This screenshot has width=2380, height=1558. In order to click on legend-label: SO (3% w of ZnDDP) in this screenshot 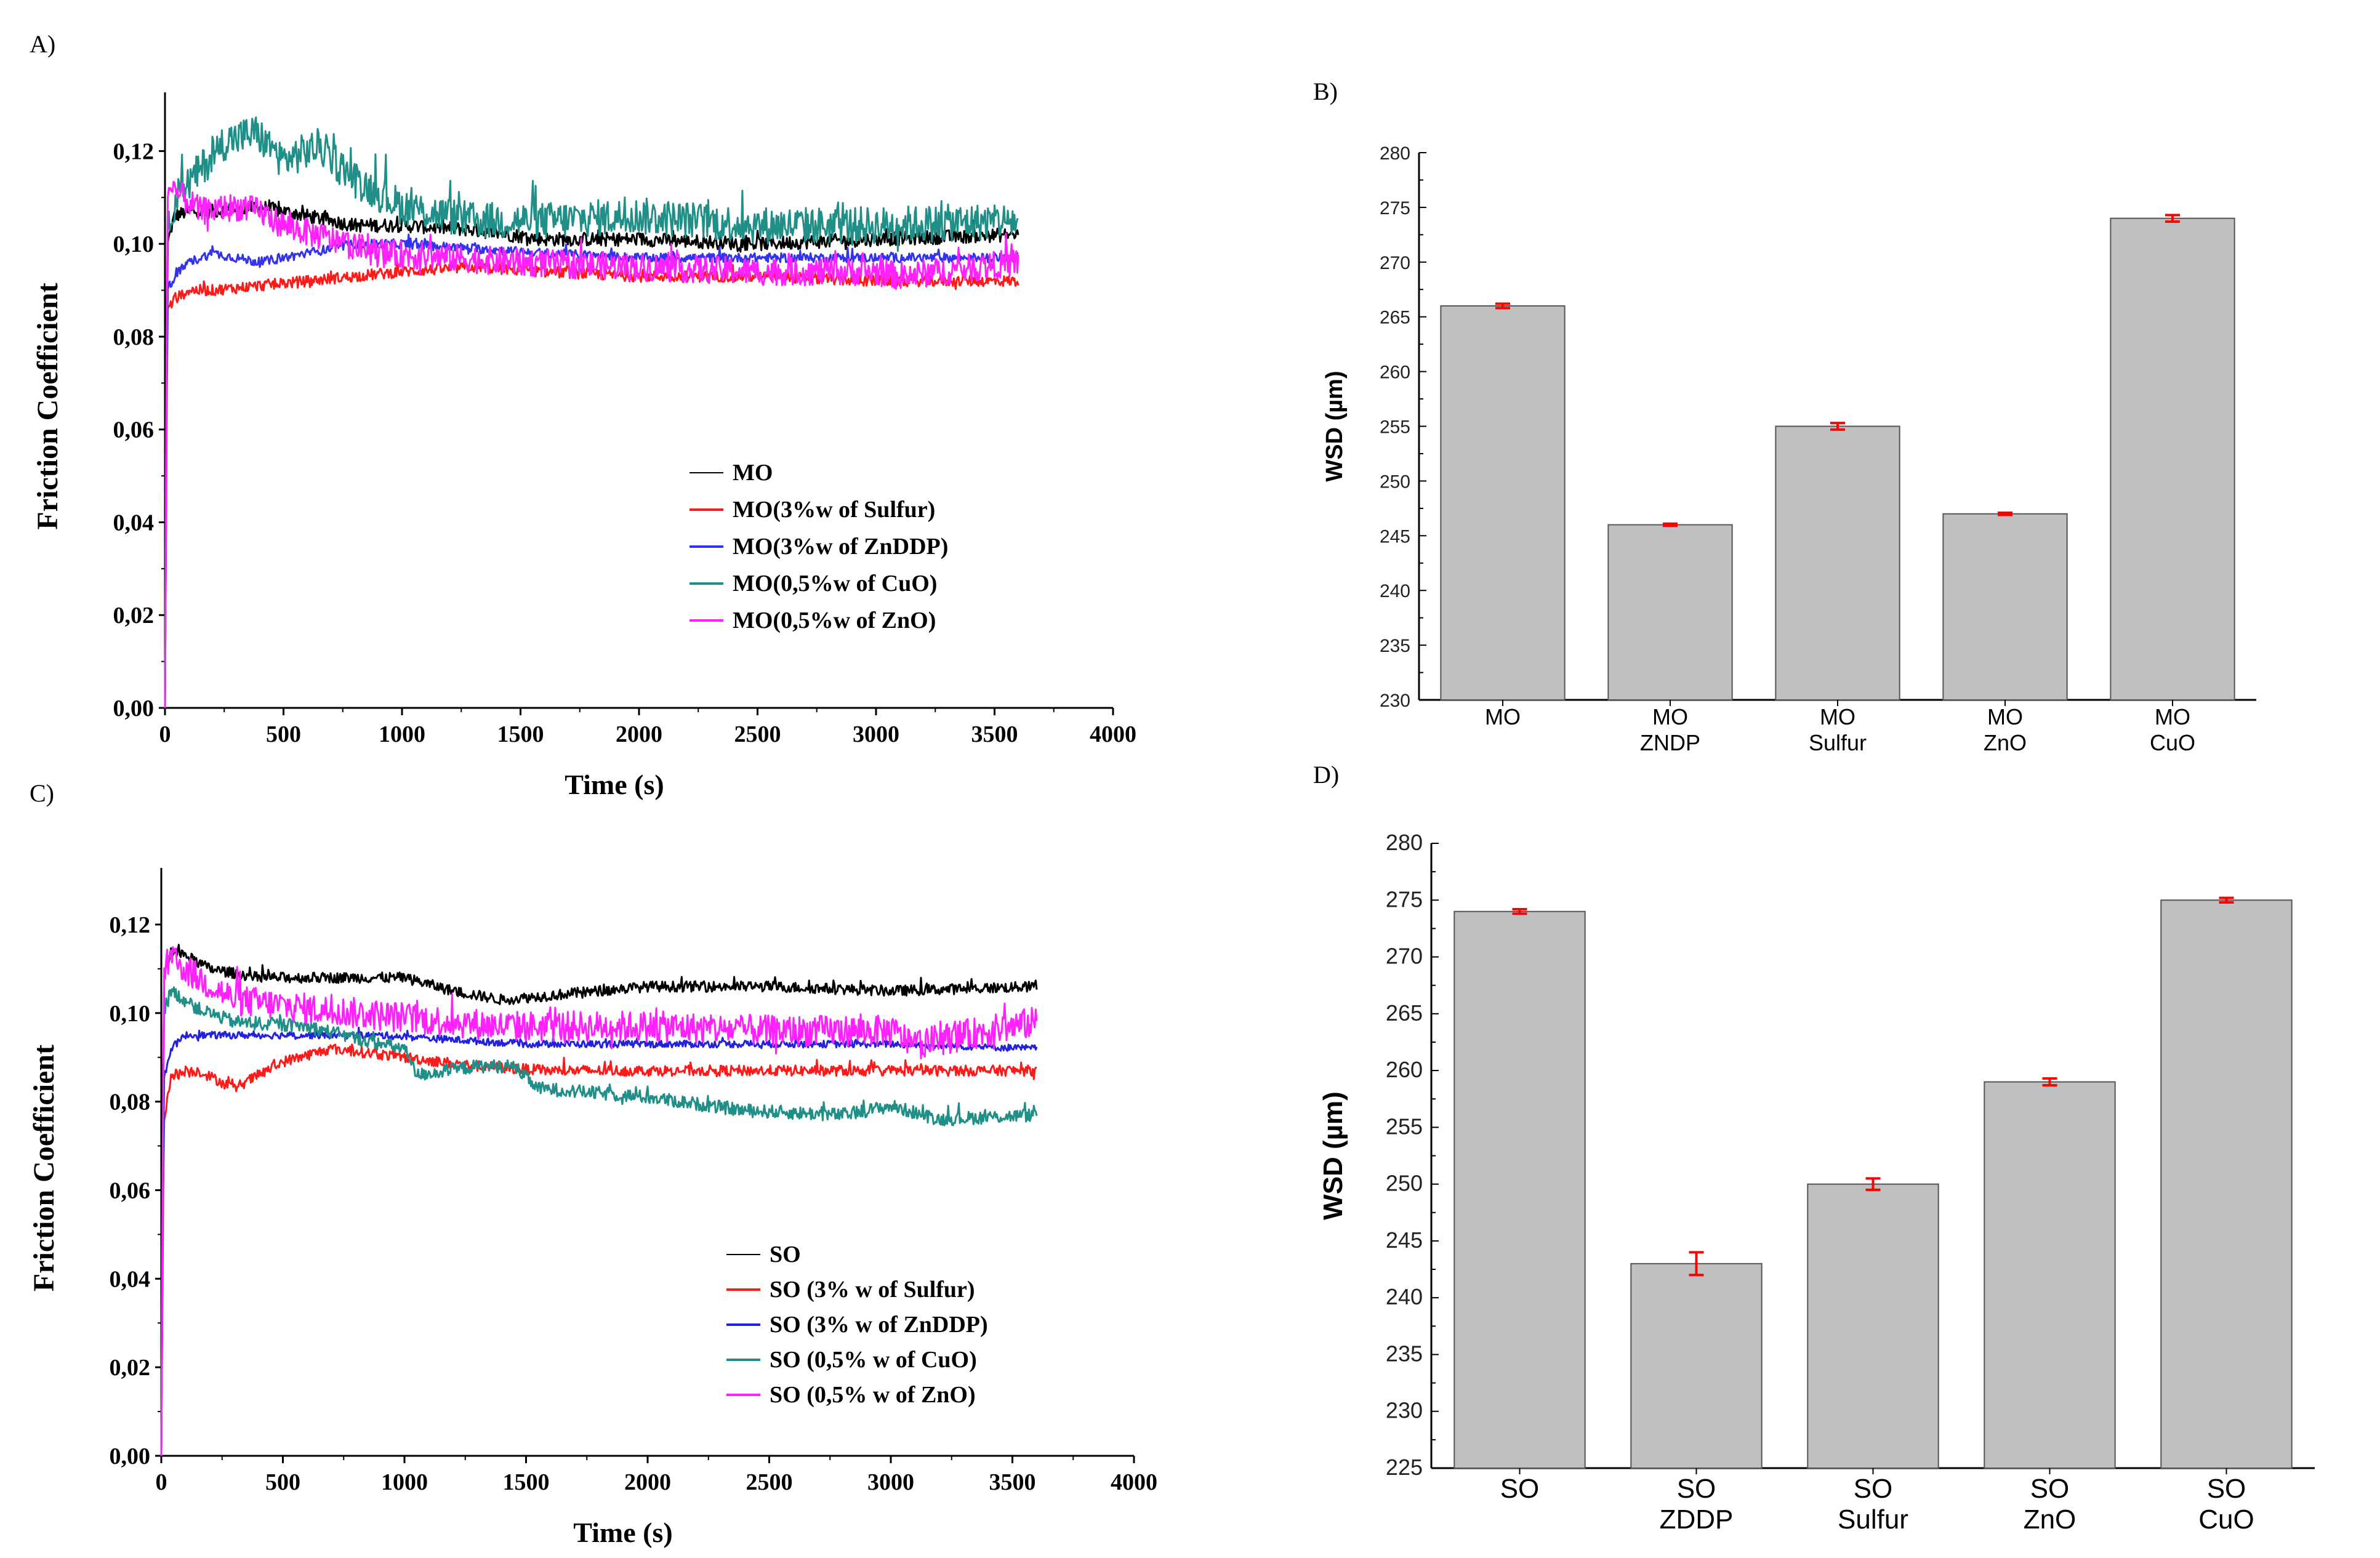, I will do `click(879, 1325)`.